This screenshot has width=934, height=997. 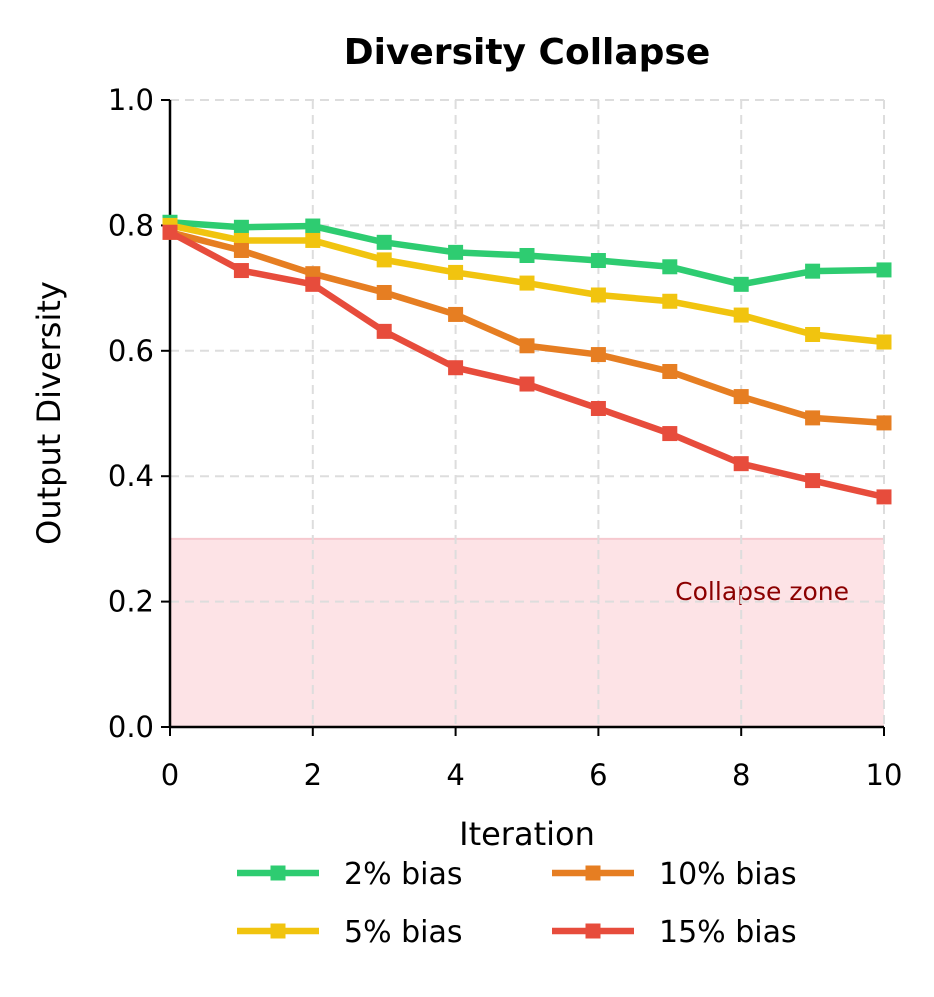 What do you see at coordinates (131, 100) in the screenshot?
I see `y-tick-label: 1.0` at bounding box center [131, 100].